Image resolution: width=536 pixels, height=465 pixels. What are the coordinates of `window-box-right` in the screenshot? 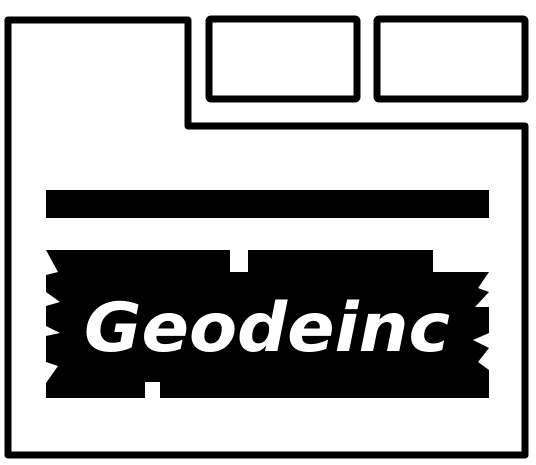 It's located at (451, 59).